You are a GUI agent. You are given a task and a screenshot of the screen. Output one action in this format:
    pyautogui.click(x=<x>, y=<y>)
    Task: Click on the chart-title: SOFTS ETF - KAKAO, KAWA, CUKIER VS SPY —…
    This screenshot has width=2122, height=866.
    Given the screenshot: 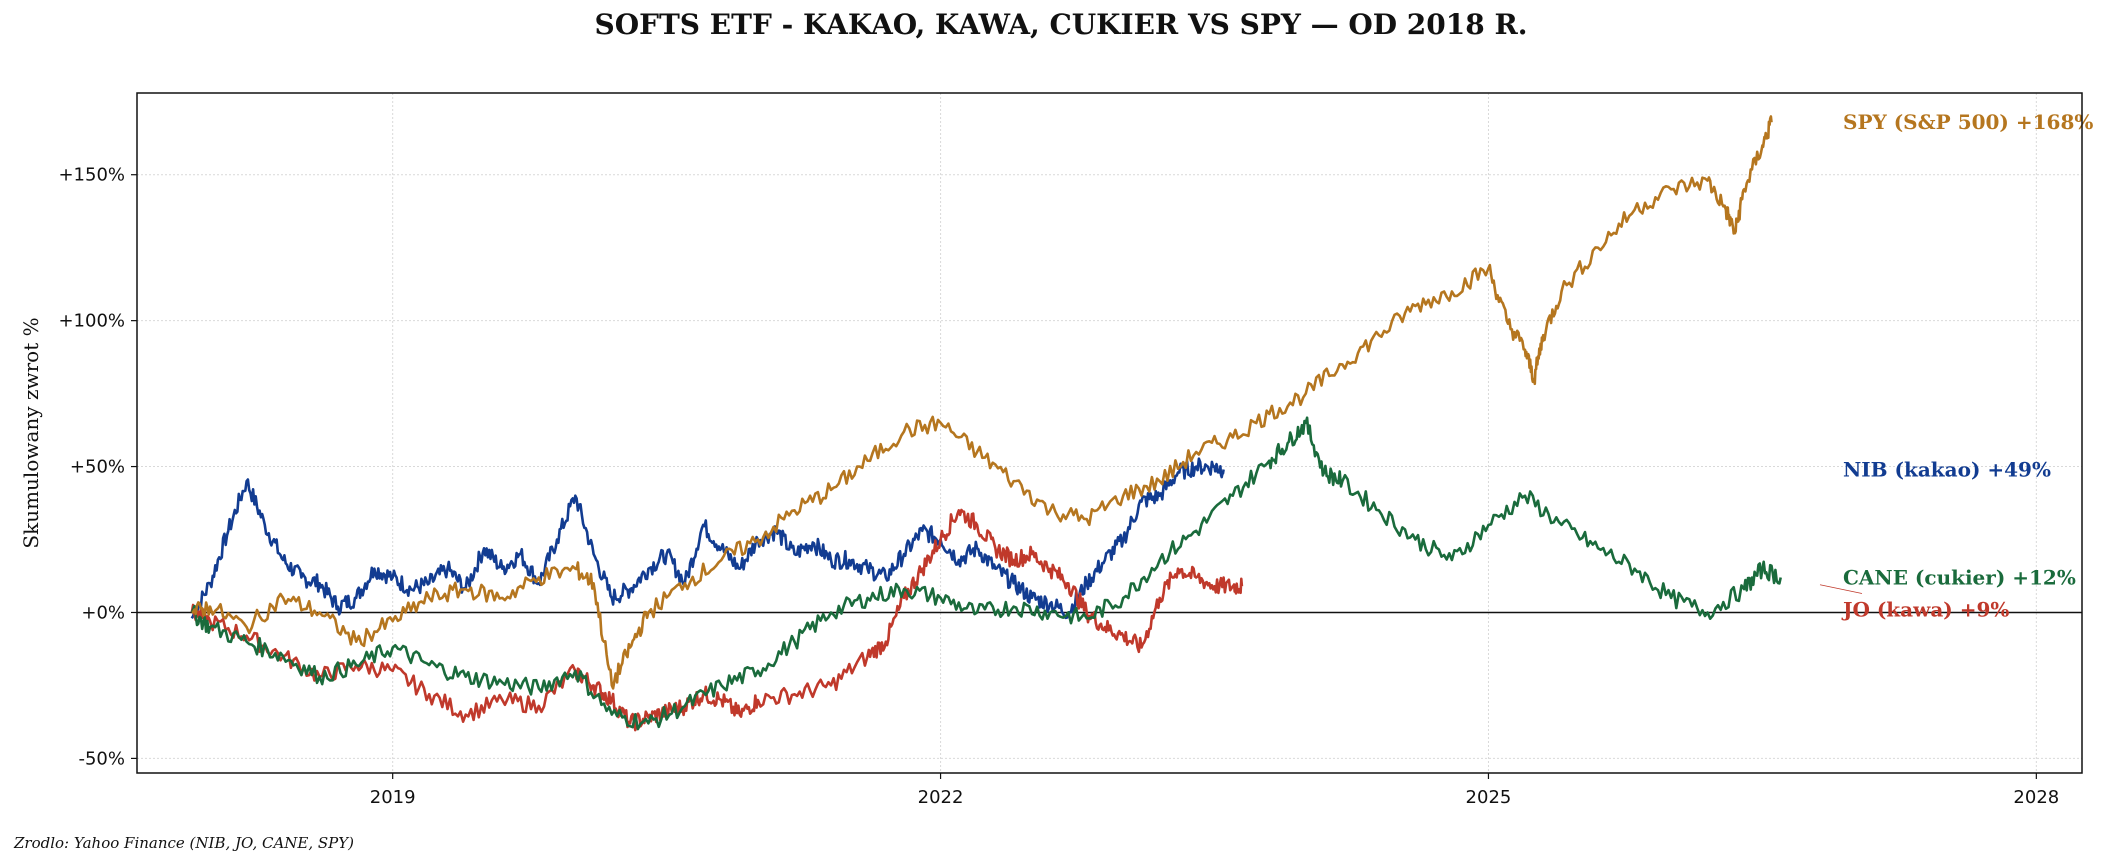 What is the action you would take?
    pyautogui.click(x=1061, y=24)
    